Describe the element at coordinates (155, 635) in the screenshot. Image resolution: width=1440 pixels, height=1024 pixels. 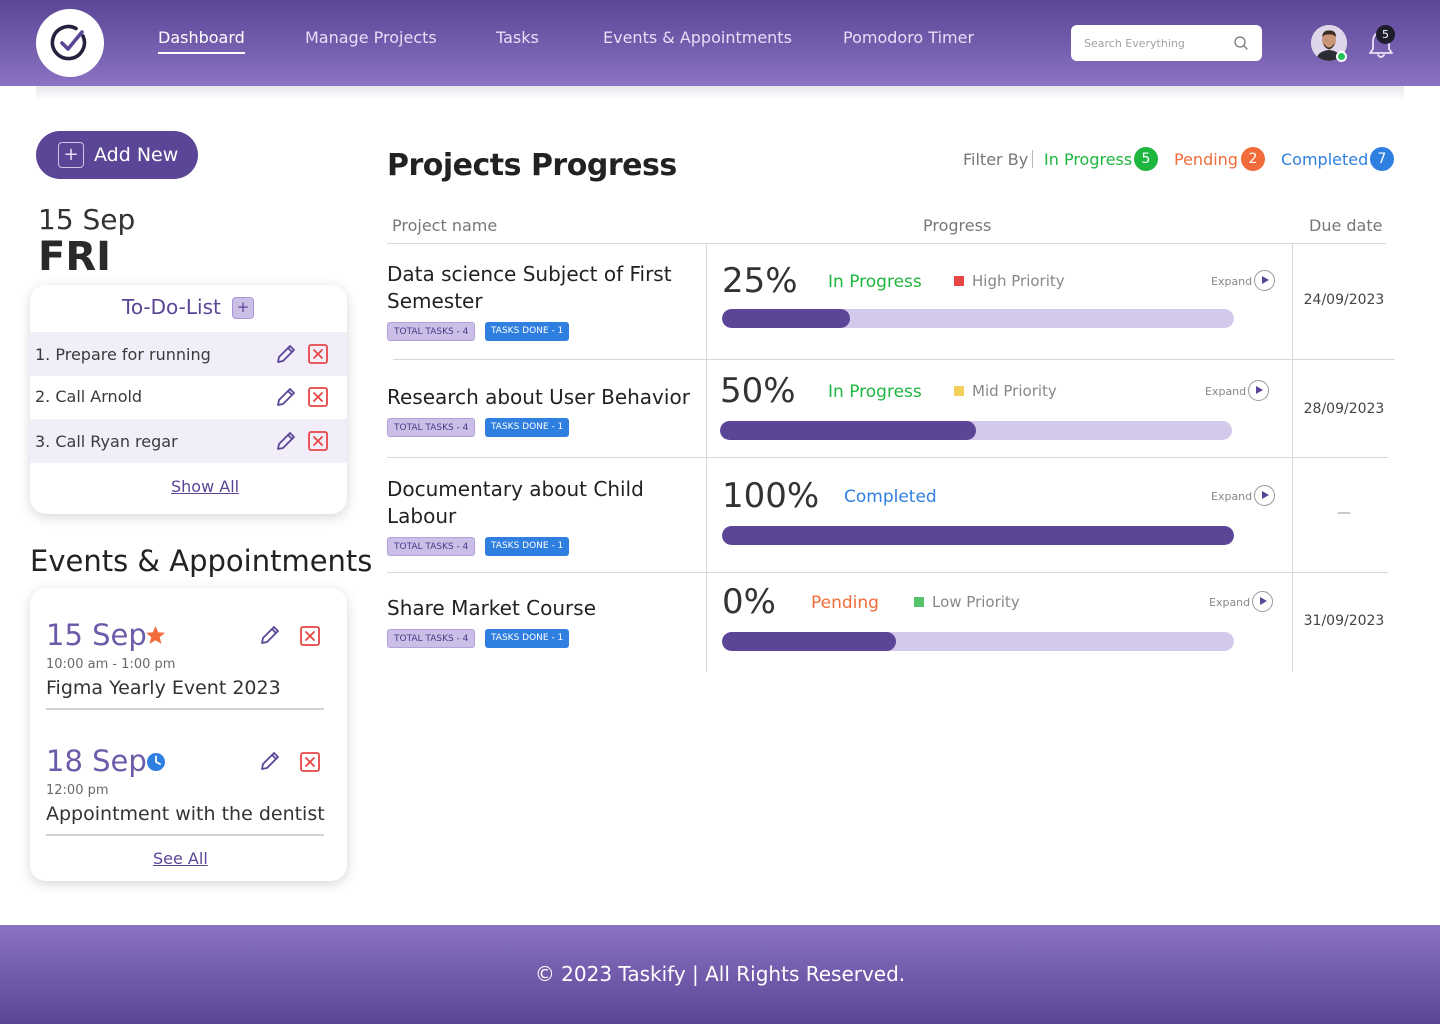
I see `star-icon` at that location.